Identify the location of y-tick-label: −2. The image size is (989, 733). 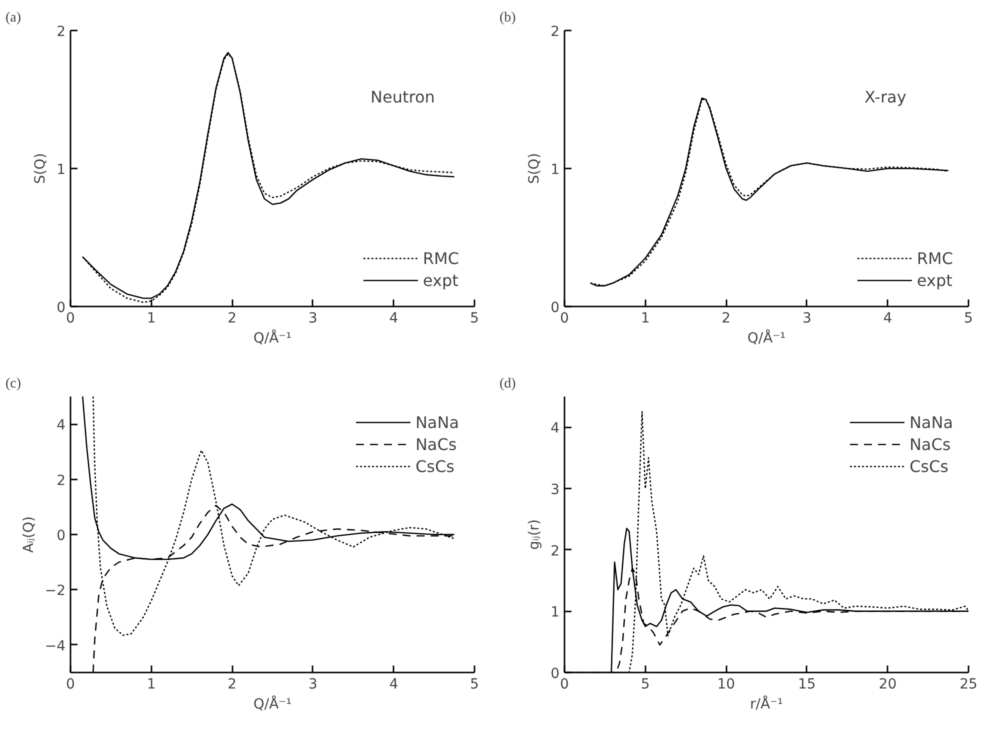
(55, 591).